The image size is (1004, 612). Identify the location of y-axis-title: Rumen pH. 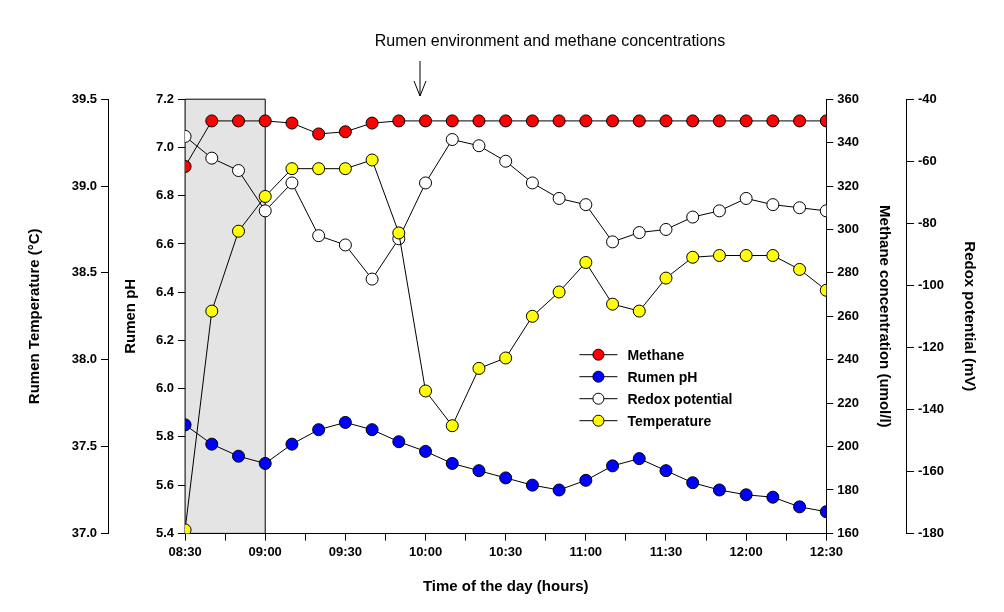
(130, 316).